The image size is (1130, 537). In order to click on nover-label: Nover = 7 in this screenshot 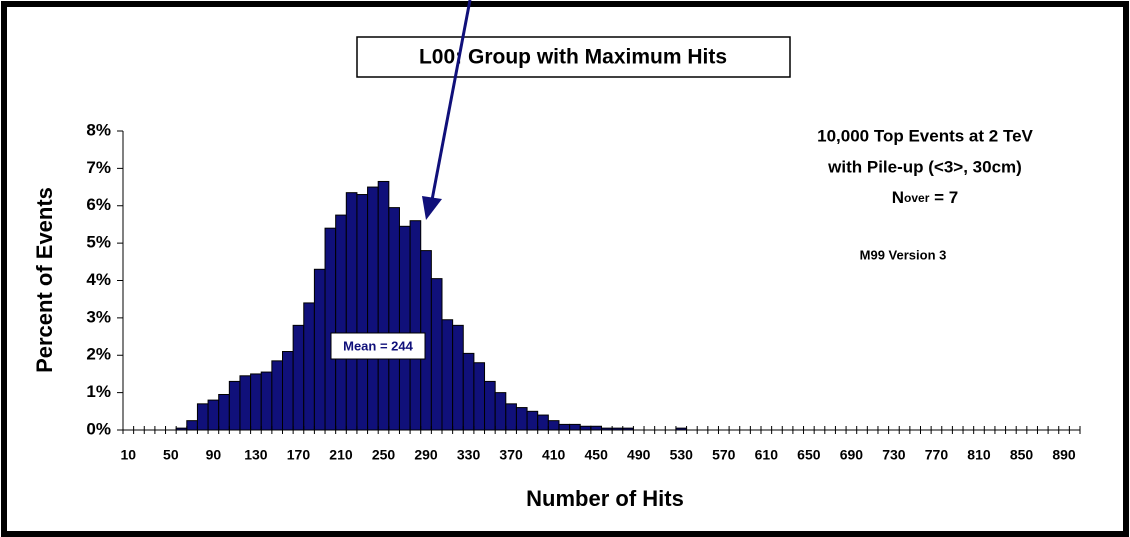, I will do `click(925, 197)`.